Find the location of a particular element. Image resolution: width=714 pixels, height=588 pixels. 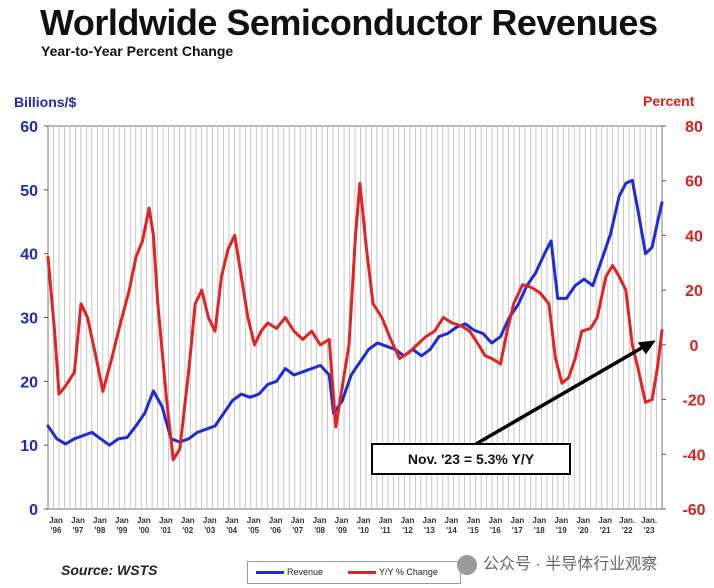

source-note: Source: WSTS is located at coordinates (109, 570).